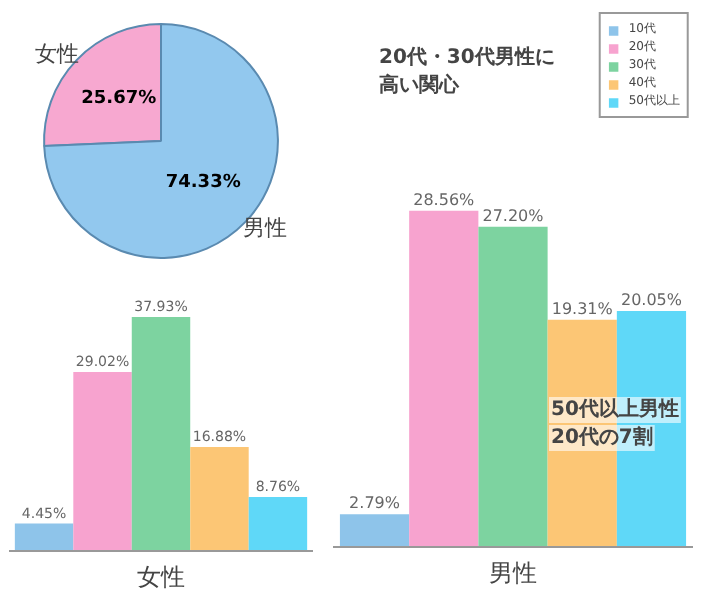 This screenshot has height=600, width=702. Describe the element at coordinates (420, 85) in the screenshot. I see `text: 高い関心` at that location.